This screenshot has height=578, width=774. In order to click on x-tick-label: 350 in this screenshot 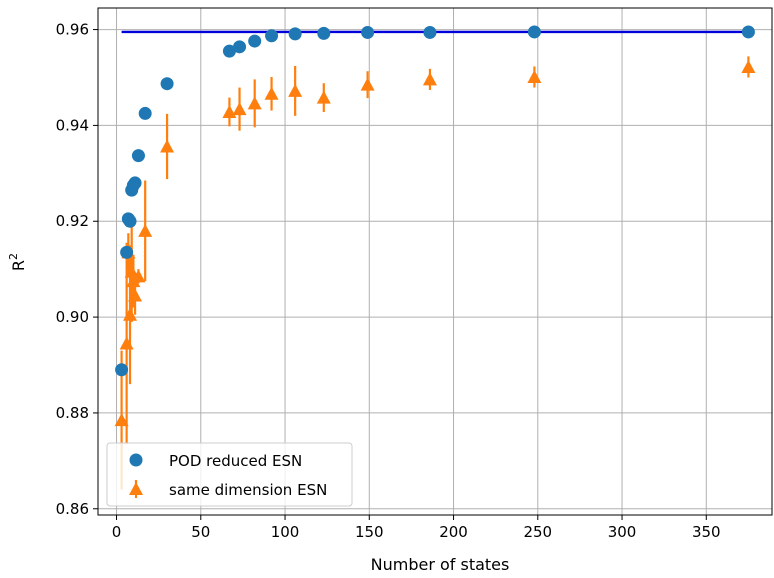, I will do `click(706, 532)`.